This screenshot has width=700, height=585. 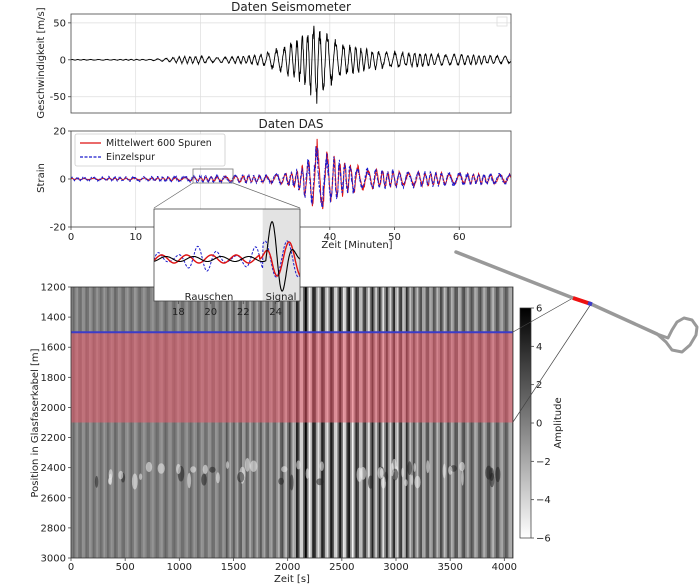 What do you see at coordinates (287, 567) in the screenshot?
I see `heatmap-x-tick-label-4: 2000` at bounding box center [287, 567].